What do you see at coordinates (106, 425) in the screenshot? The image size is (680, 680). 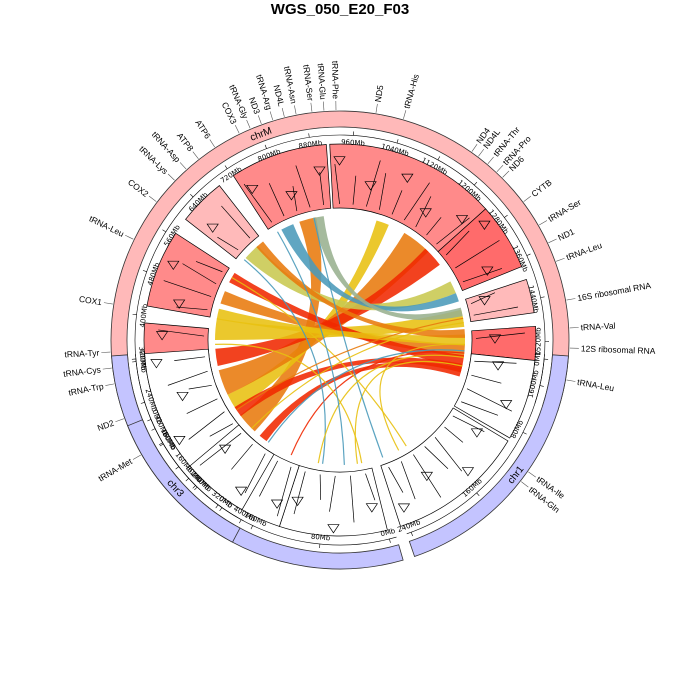 I see `gene-label: ND2` at bounding box center [106, 425].